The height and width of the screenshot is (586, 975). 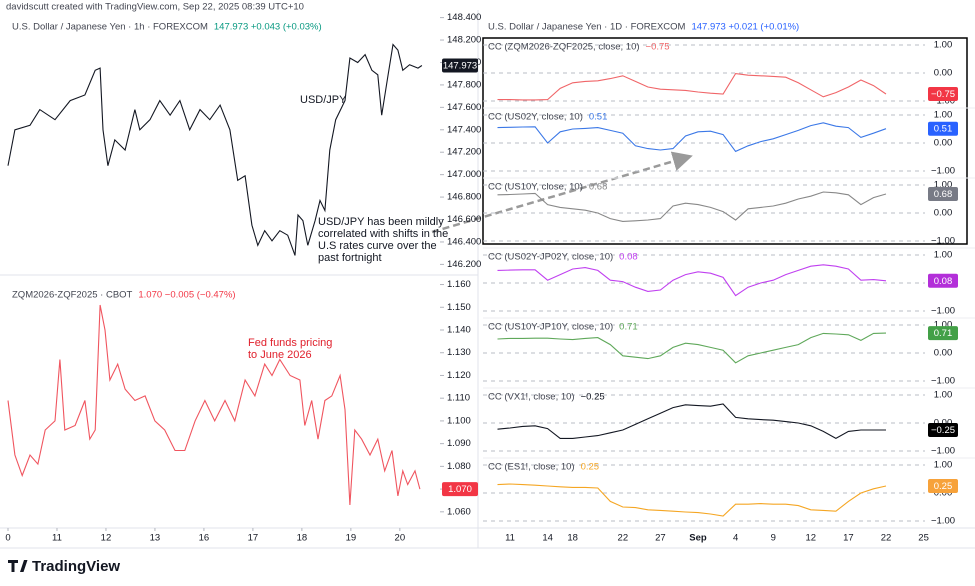 I want to click on x-tick-label: 22, so click(x=623, y=538).